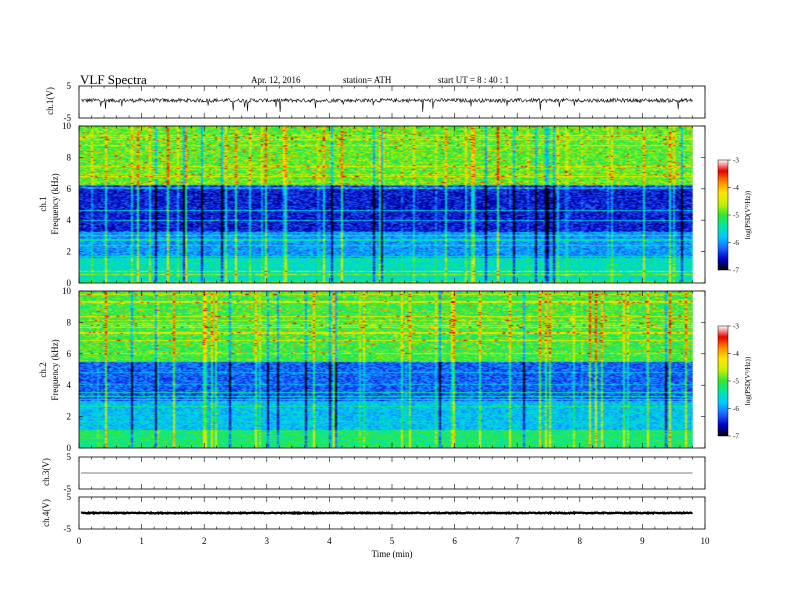 Image resolution: width=792 pixels, height=612 pixels. I want to click on ch1-colorbar-label: log(PSD(V²/Hz)), so click(748, 214).